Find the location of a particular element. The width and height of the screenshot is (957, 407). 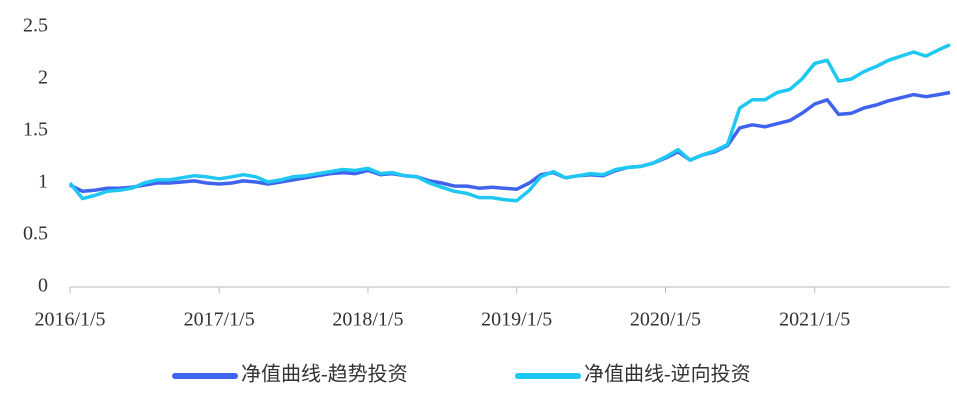

y-tick-label: 0 is located at coordinates (43, 286).